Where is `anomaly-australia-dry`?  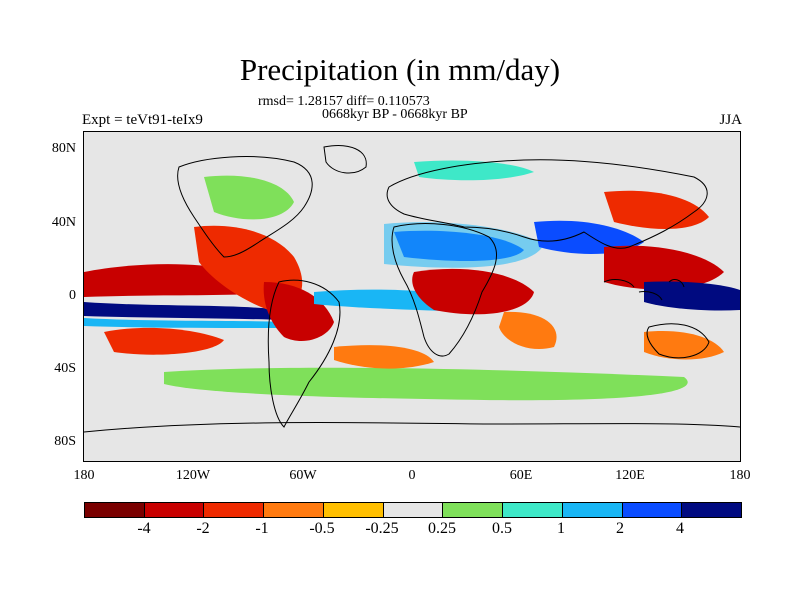 anomaly-australia-dry is located at coordinates (684, 345).